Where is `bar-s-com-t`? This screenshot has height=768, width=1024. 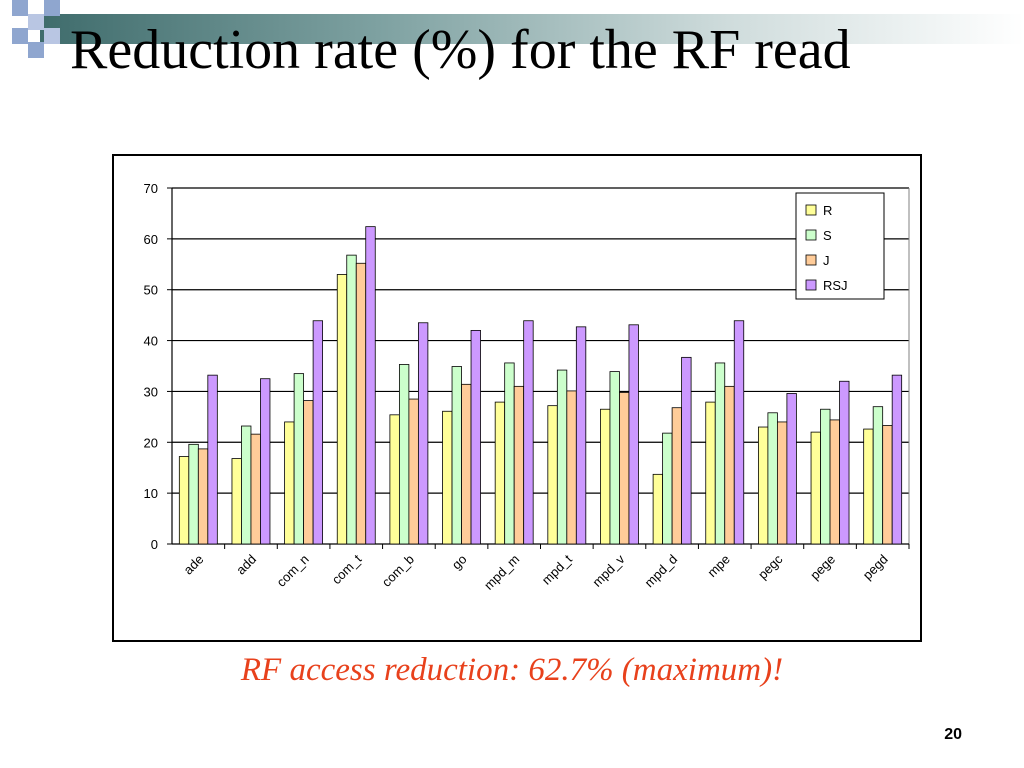 bar-s-com-t is located at coordinates (351, 399).